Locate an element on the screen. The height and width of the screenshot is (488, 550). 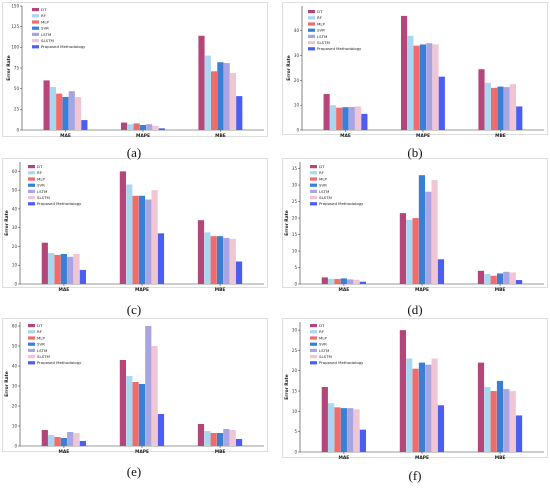
caption-b: (b) is located at coordinates (415, 152).